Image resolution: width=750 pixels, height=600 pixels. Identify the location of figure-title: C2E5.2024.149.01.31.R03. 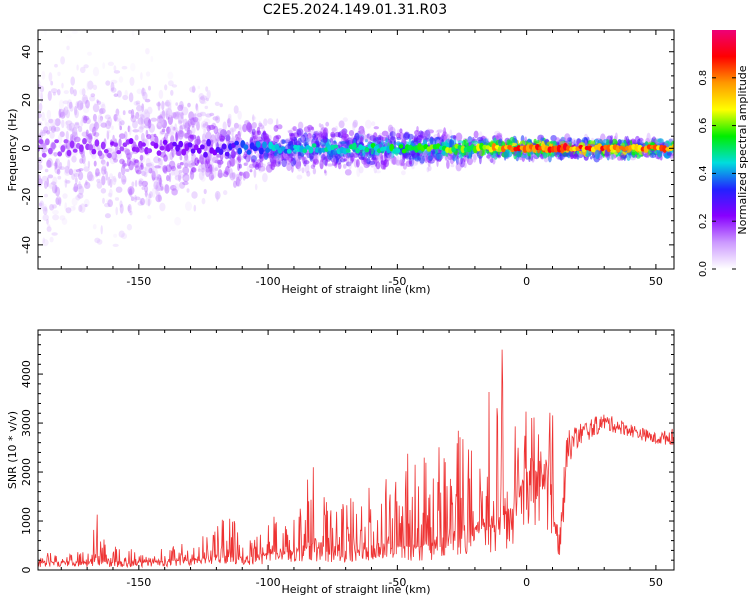
(355, 10).